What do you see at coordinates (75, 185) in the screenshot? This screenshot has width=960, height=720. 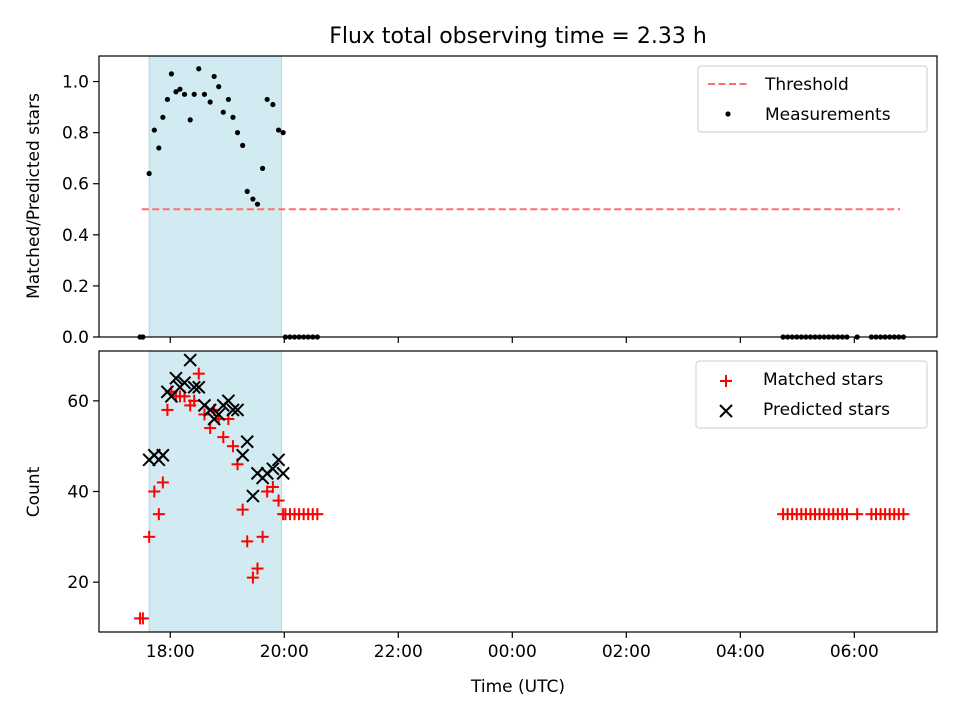 I see `top-y-tick-label: 0.6` at bounding box center [75, 185].